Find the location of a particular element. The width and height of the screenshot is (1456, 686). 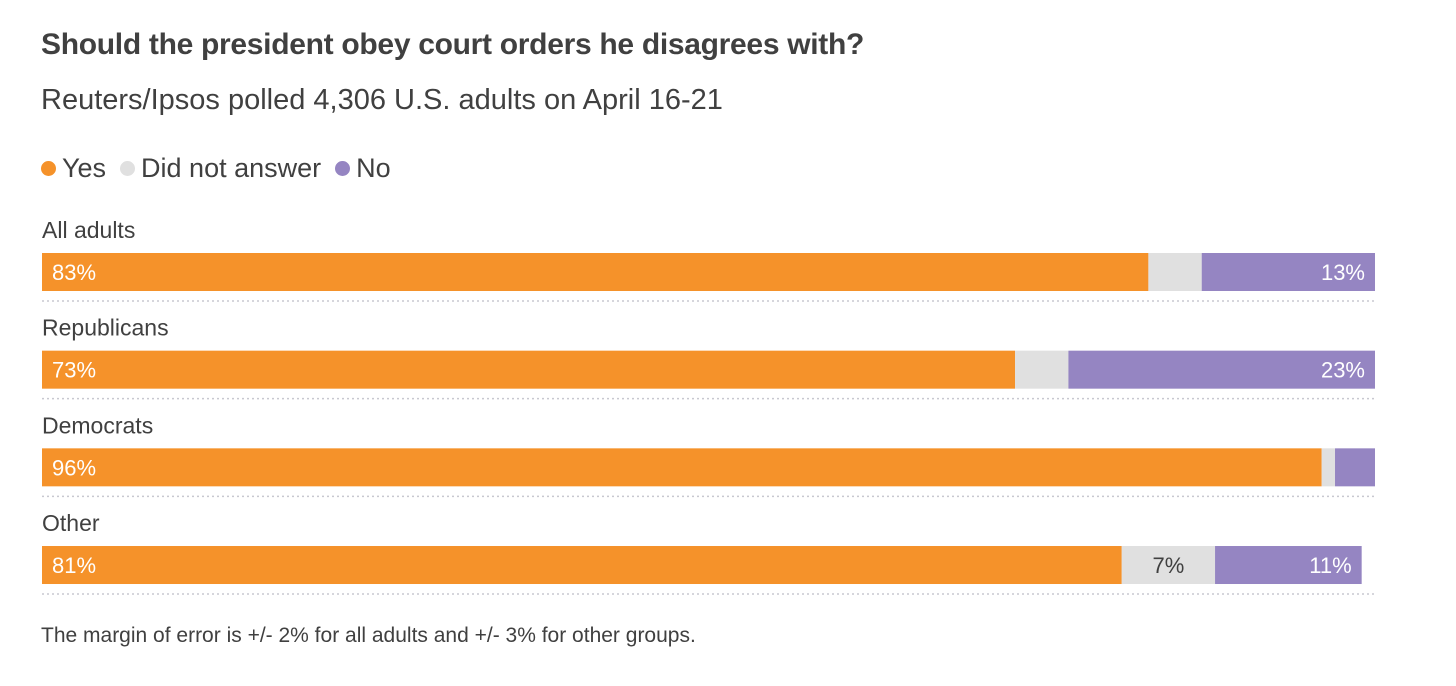

legend-label-did-not-answer: Did not answer is located at coordinates (231, 167).